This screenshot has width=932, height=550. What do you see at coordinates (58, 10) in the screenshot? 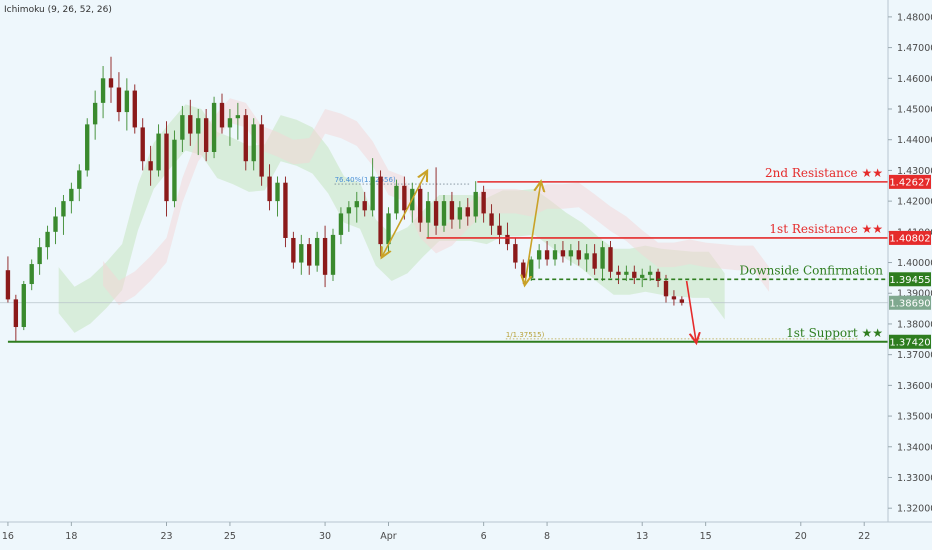
I see `indicator-label: Ichimoku (9, 26, 52, 26)` at bounding box center [58, 10].